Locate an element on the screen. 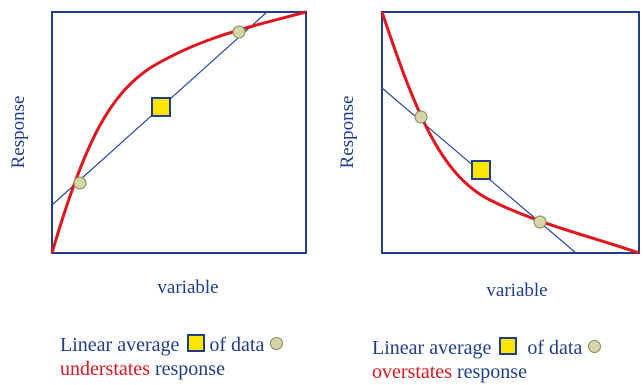  right-caption-line-2: overstates response is located at coordinates (486, 372).